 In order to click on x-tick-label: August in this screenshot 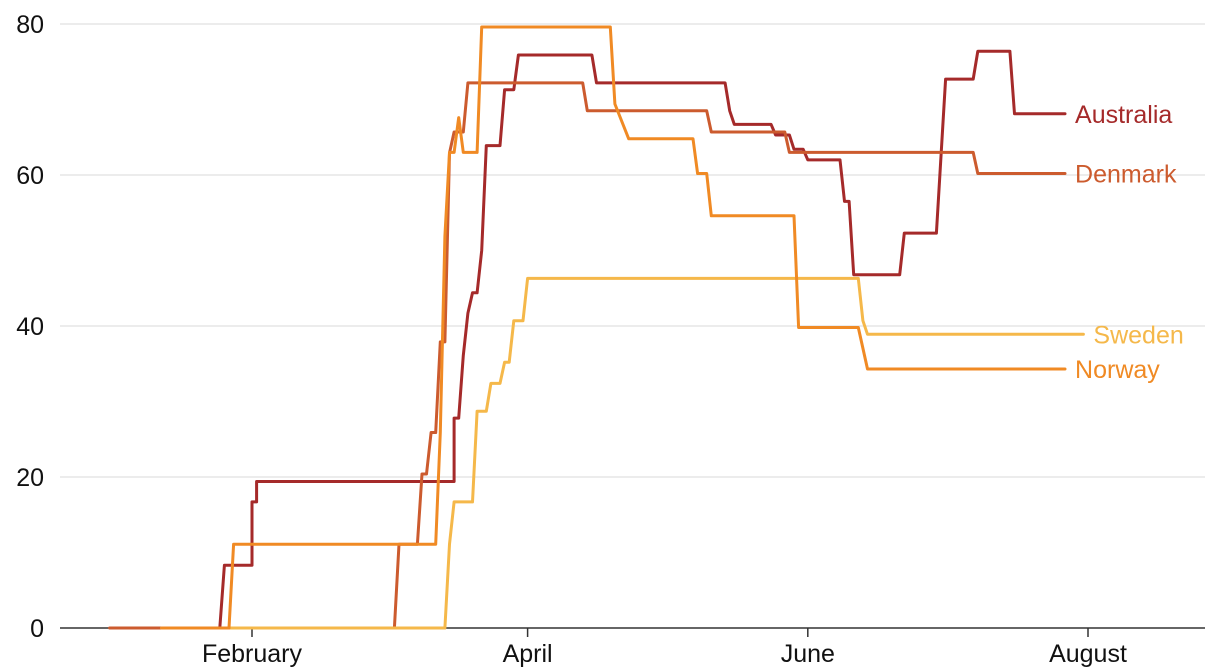, I will do `click(1088, 654)`.